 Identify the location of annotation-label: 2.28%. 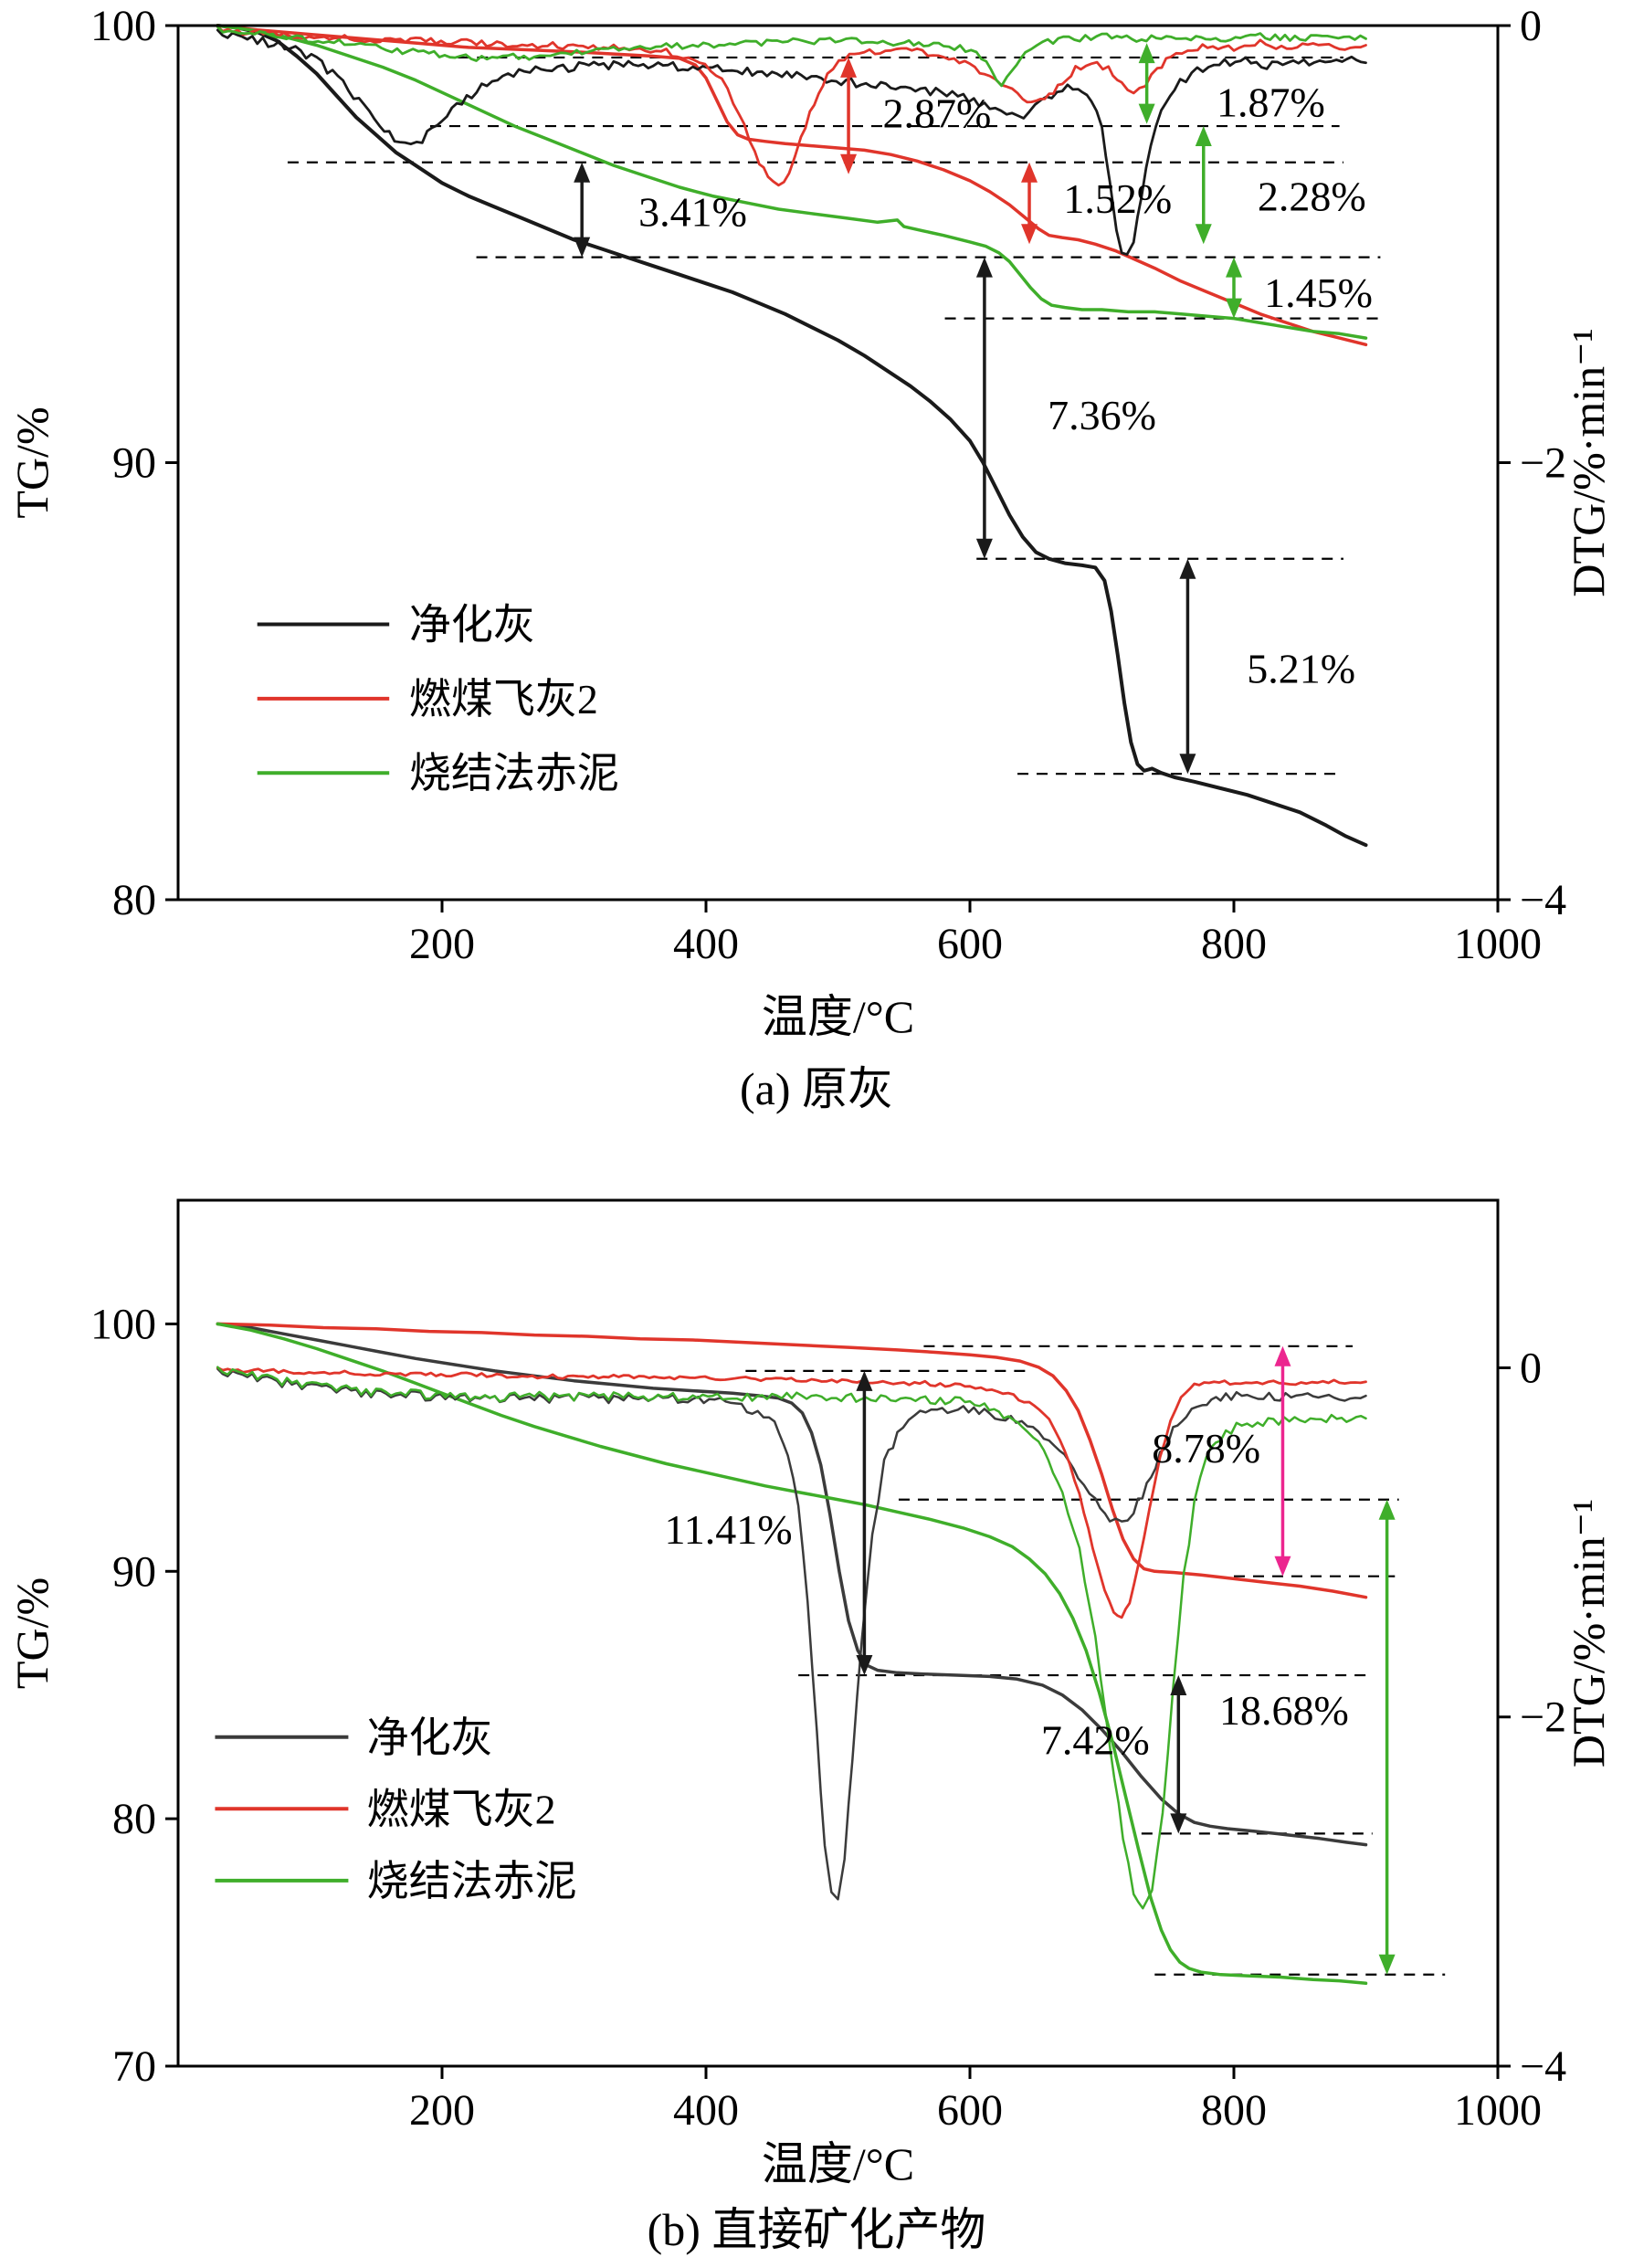
(1312, 197).